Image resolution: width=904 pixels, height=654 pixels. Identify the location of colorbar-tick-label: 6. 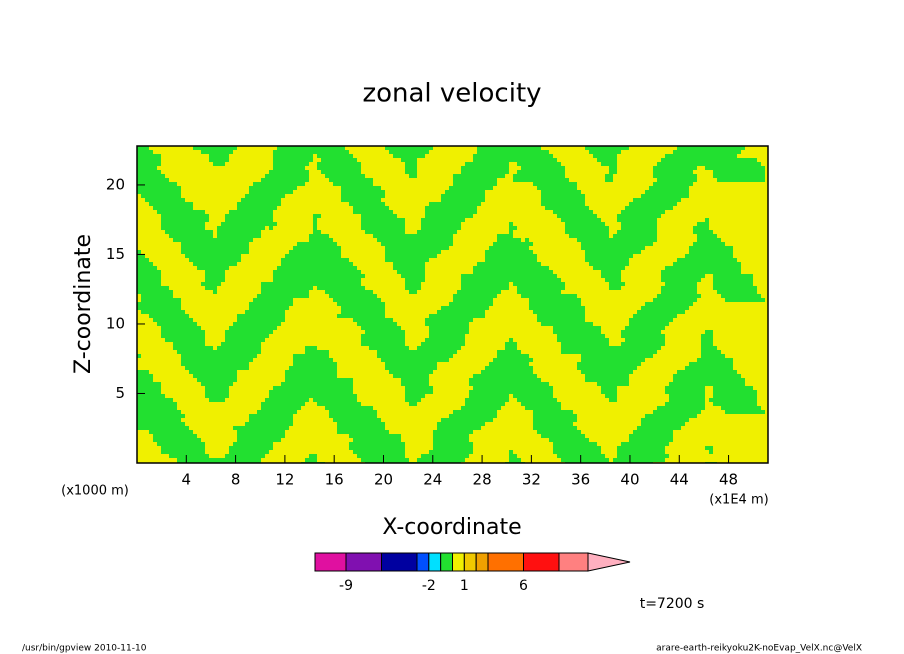
(523, 586).